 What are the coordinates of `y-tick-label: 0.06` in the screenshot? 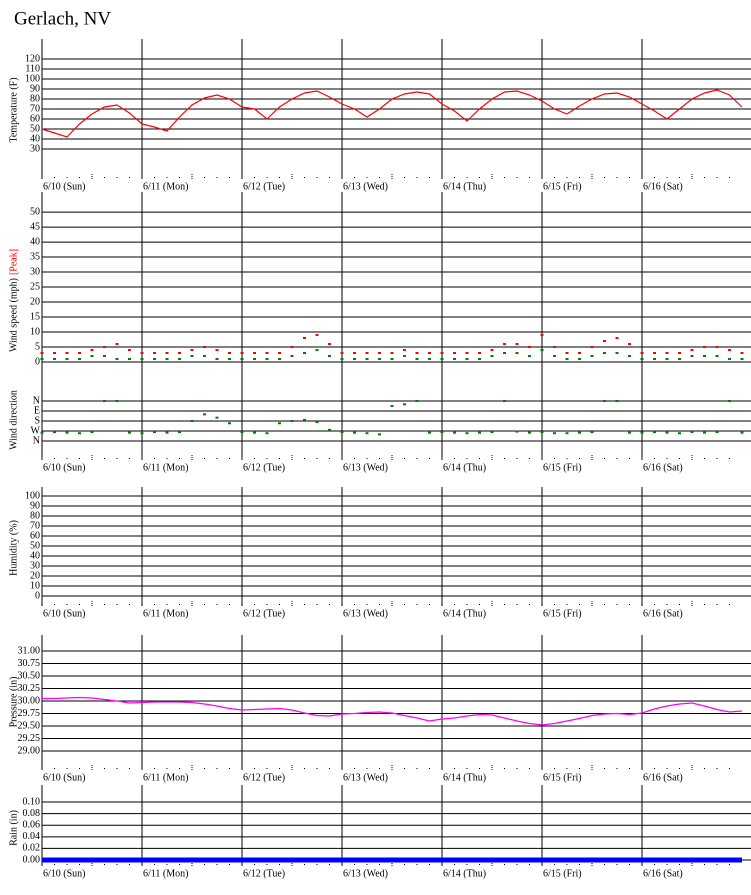 It's located at (32, 825).